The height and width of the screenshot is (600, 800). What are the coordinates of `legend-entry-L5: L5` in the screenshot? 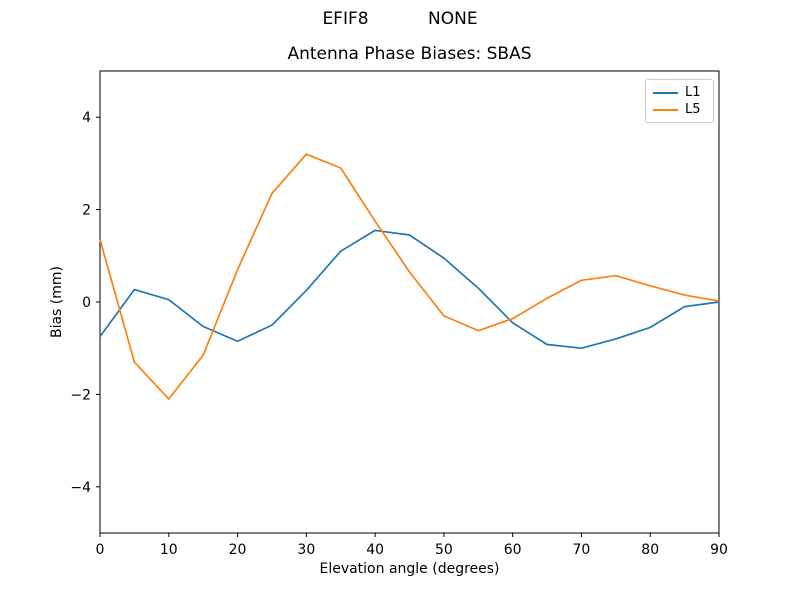 It's located at (679, 109).